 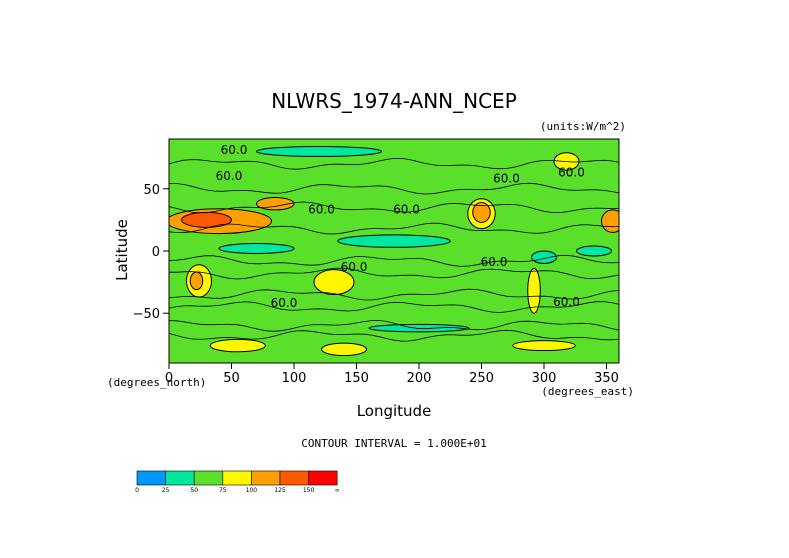 I want to click on y-tick-label: 0, so click(x=156, y=252).